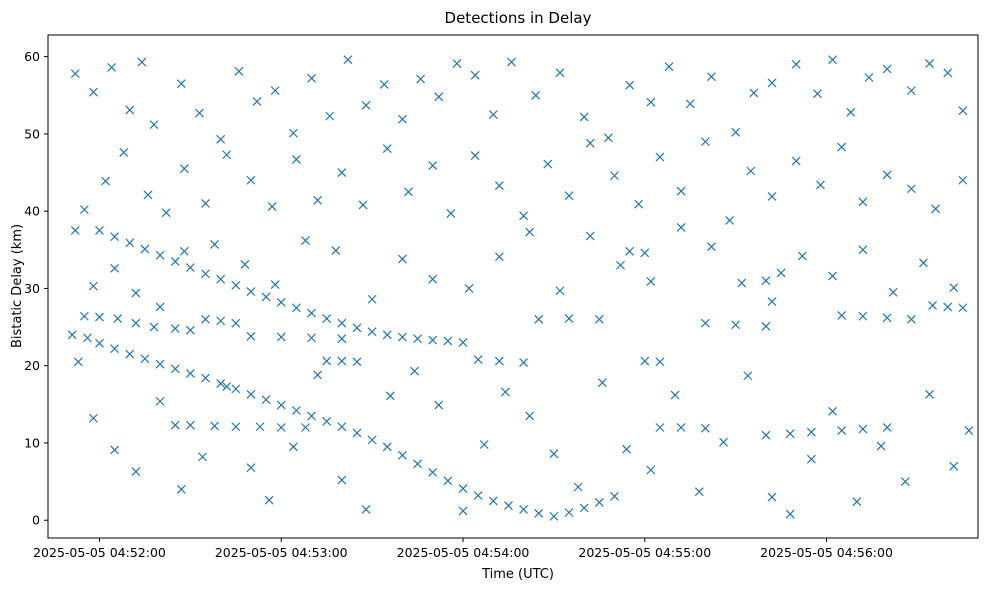  What do you see at coordinates (463, 552) in the screenshot?
I see `x-tick-label: 2025-05-05 04:54:00` at bounding box center [463, 552].